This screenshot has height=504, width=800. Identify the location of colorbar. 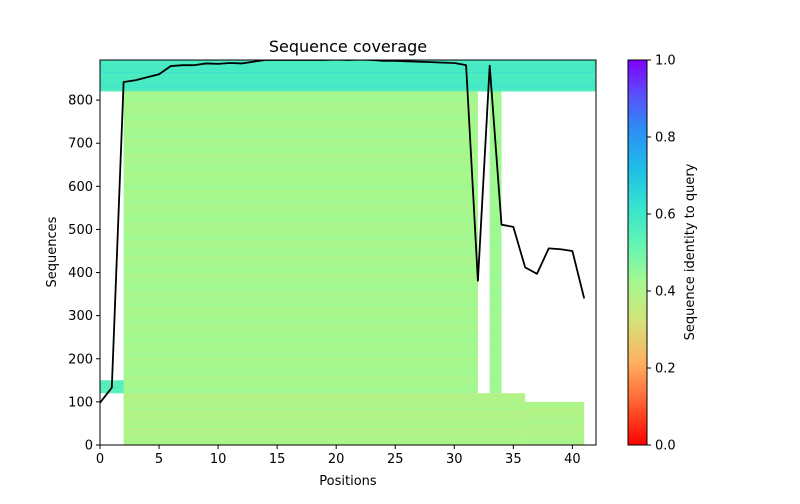
(637, 252).